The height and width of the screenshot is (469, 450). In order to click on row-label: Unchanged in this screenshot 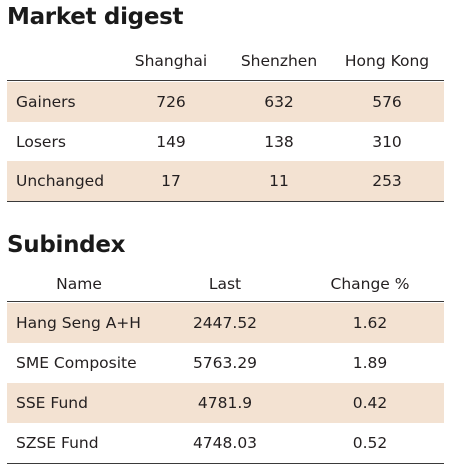, I will do `click(60, 181)`.